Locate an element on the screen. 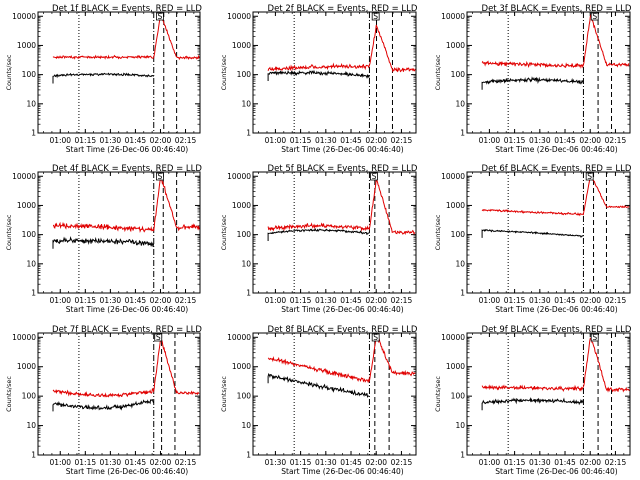  panel-title: Det 2f BLACK = Events, RED = LLD is located at coordinates (343, 9).